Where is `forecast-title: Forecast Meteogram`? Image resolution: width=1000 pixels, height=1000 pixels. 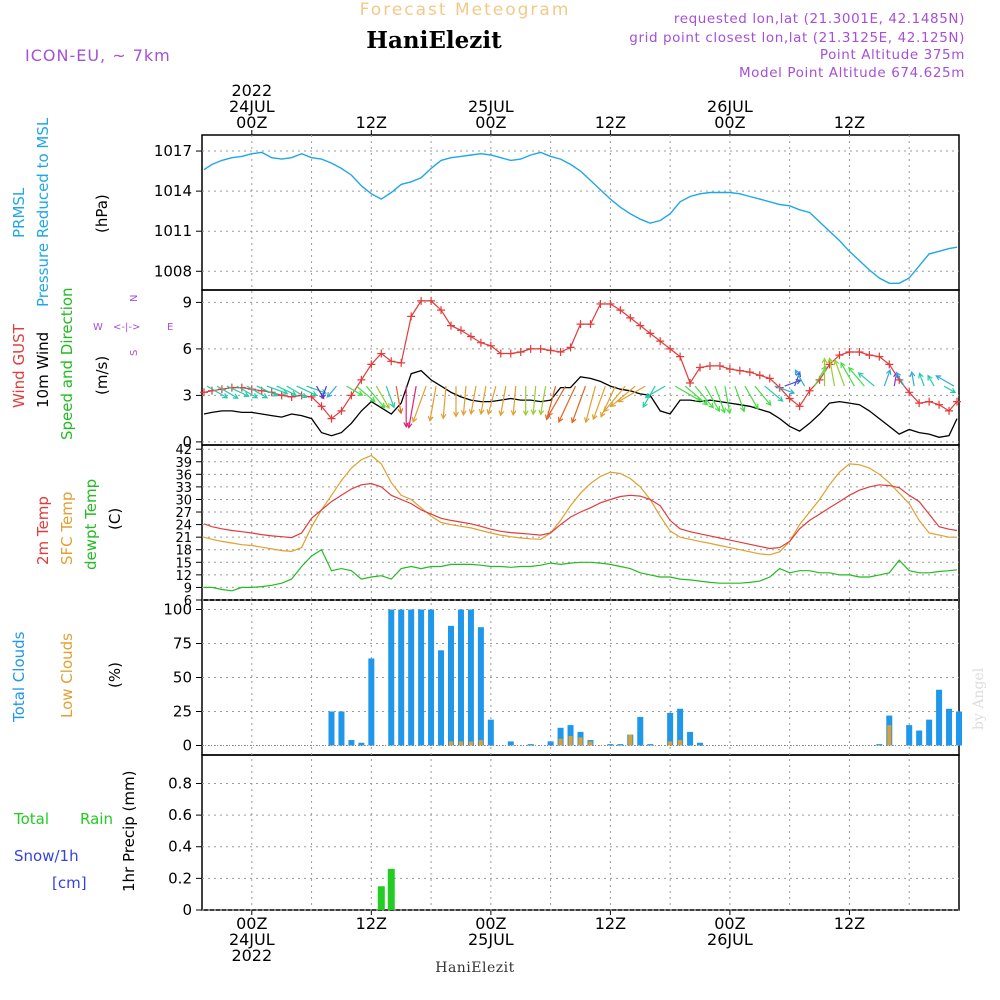
forecast-title: Forecast Meteogram is located at coordinates (465, 10).